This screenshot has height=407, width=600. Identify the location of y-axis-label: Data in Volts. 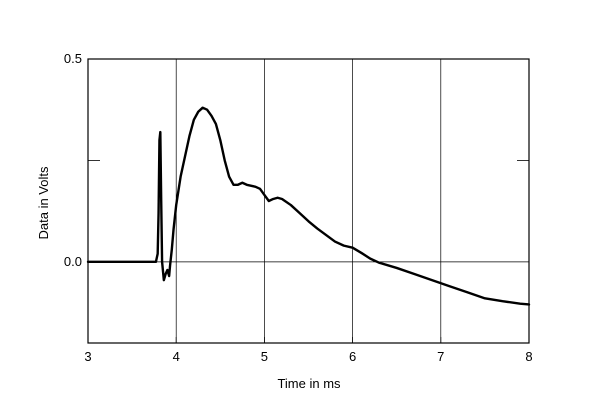
(43, 202).